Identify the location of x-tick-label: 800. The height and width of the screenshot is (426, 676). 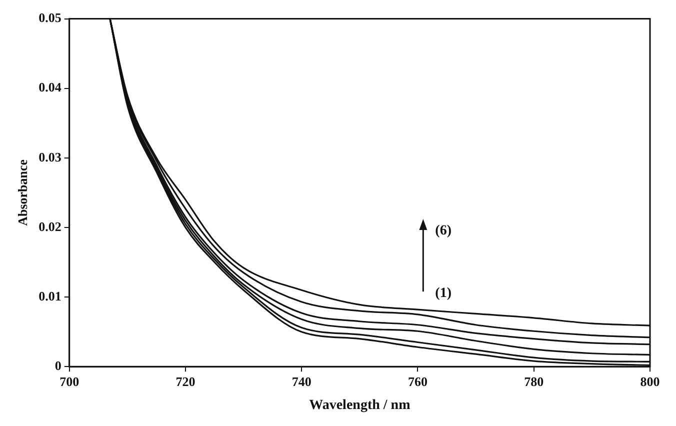
(650, 381).